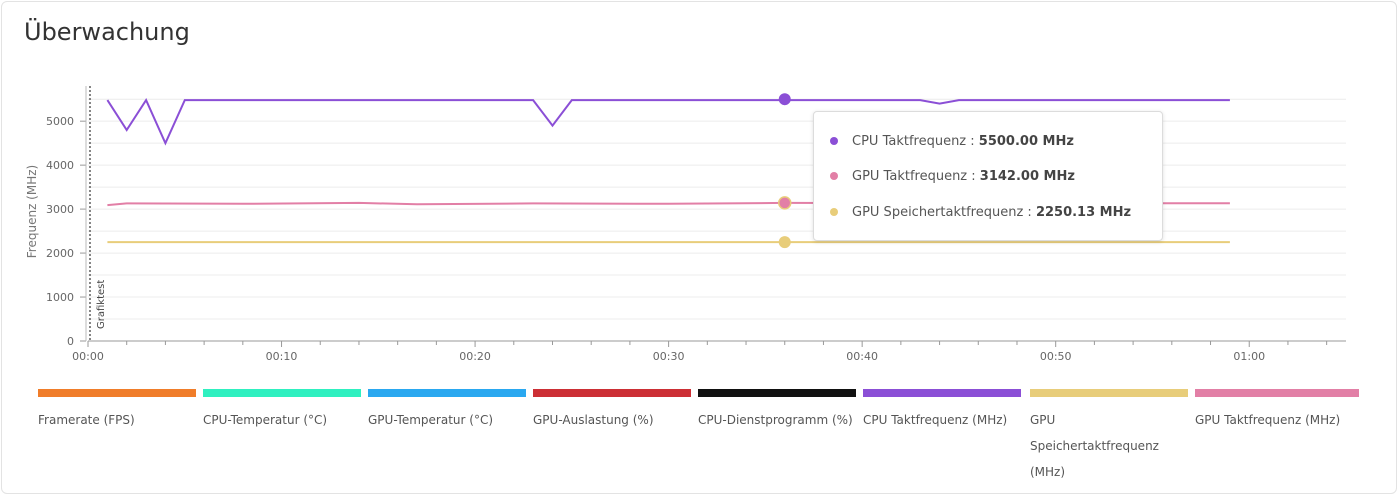 This screenshot has width=1398, height=495. Describe the element at coordinates (60, 297) in the screenshot. I see `y-tick-label: 1000` at that location.